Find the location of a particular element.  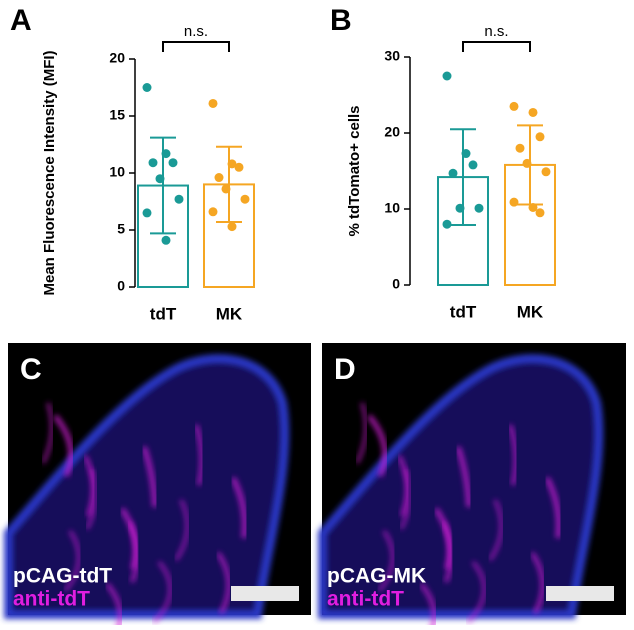

caption-line: pCAG-tdT is located at coordinates (62, 576).